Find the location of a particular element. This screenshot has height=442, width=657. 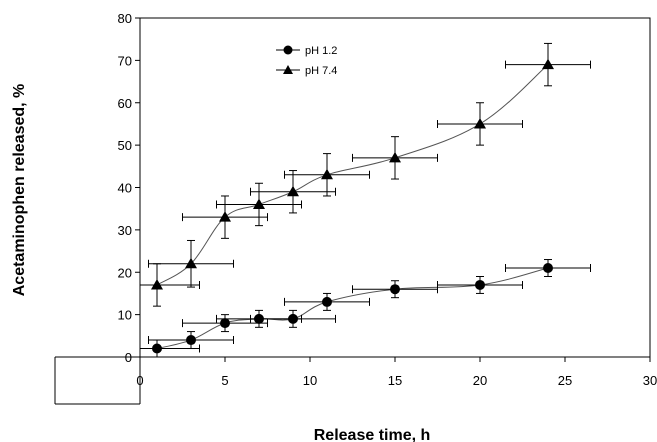

y-tick-label: 40 is located at coordinates (125, 188).